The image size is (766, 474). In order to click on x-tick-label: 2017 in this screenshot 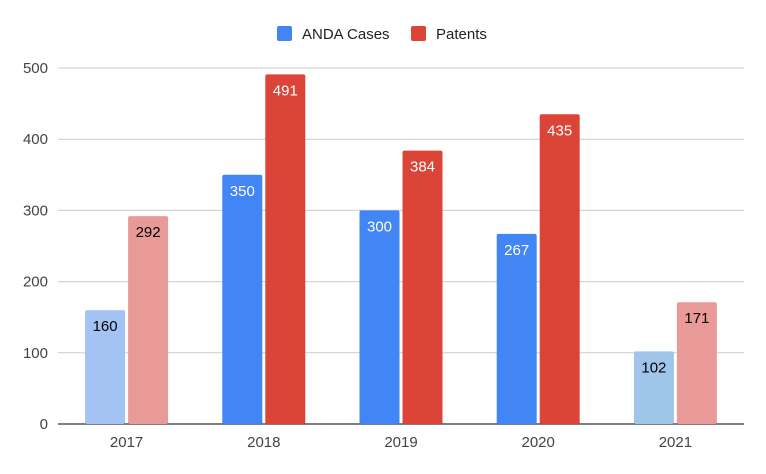, I will do `click(126, 442)`.